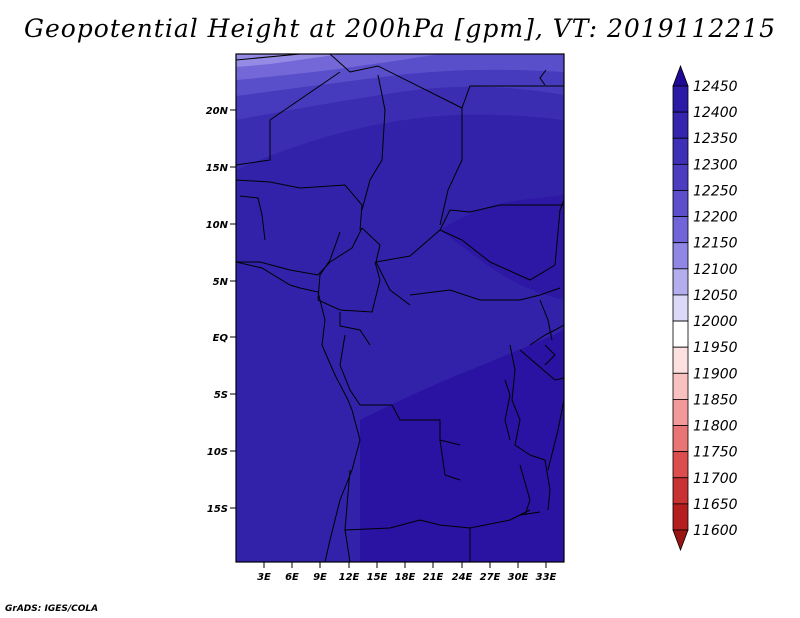 The width and height of the screenshot is (800, 618). I want to click on lon-label: 21E, so click(433, 577).